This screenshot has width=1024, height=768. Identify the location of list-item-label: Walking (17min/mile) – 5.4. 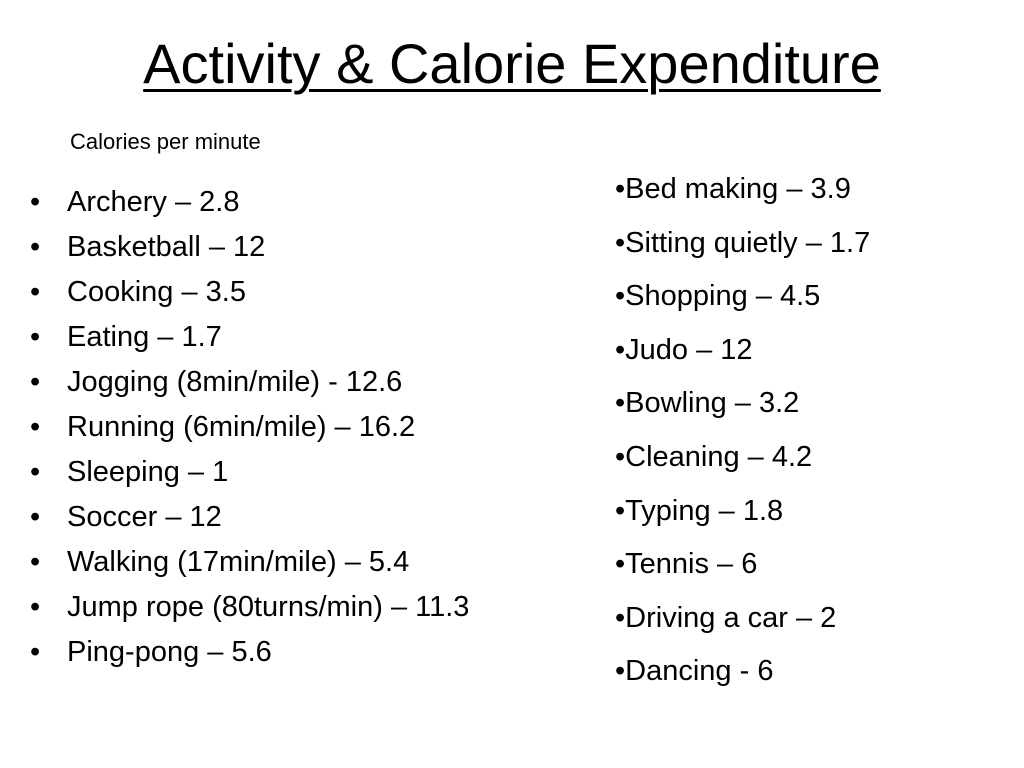
(238, 562).